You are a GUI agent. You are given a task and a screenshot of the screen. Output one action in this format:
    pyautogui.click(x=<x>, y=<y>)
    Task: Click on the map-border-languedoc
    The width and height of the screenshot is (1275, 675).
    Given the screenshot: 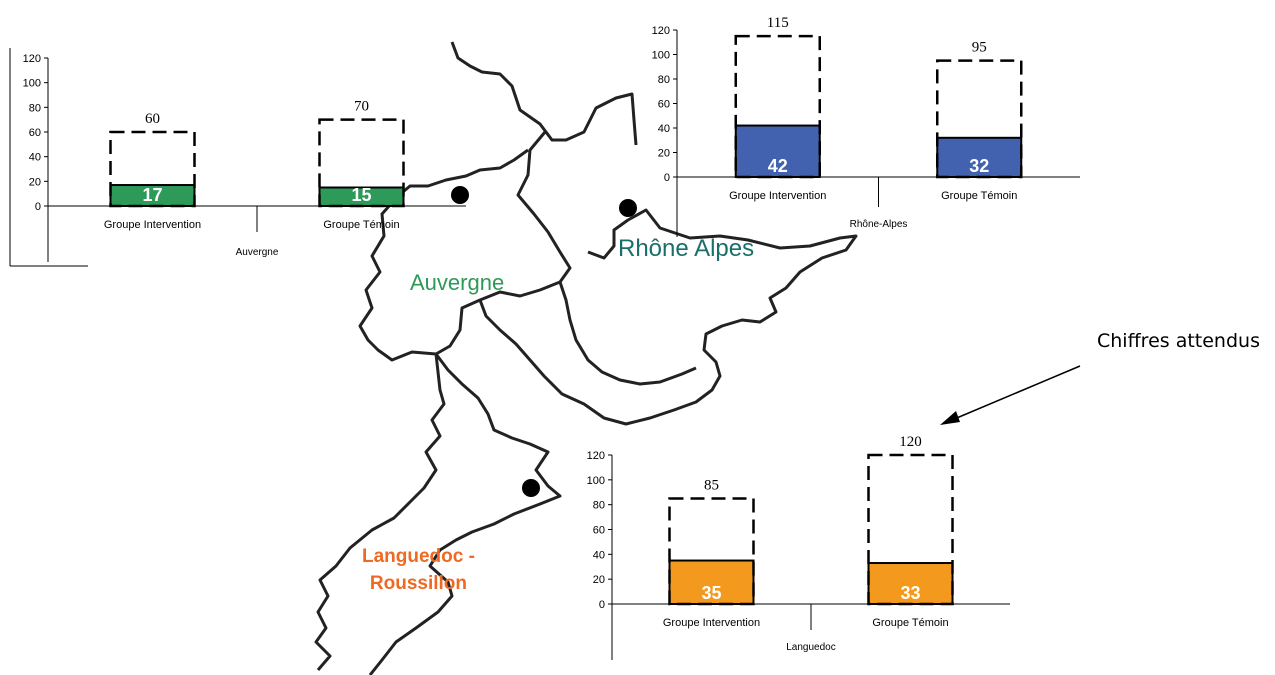 What is the action you would take?
    pyautogui.click(x=438, y=514)
    